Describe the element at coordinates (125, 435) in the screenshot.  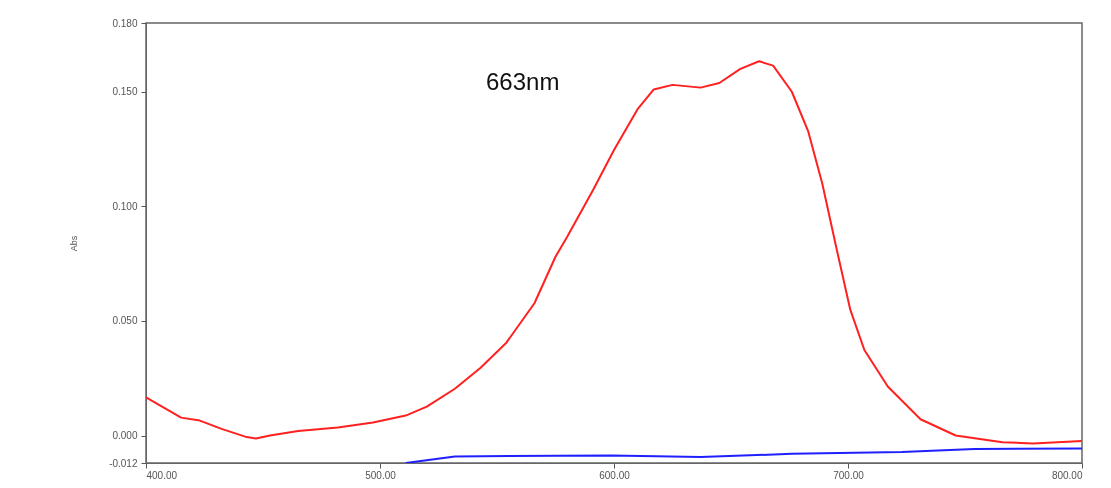
I see `y-tick-label: 0.000` at that location.